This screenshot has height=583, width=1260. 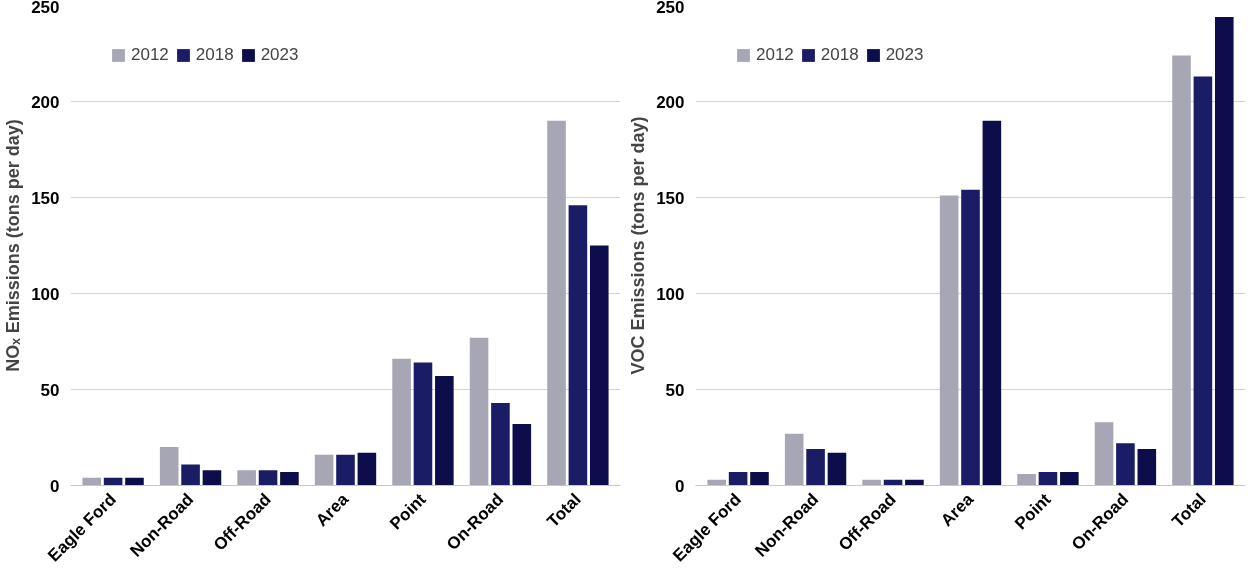 I want to click on y-axis-title: VOC Emissions (tons per day), so click(x=638, y=245).